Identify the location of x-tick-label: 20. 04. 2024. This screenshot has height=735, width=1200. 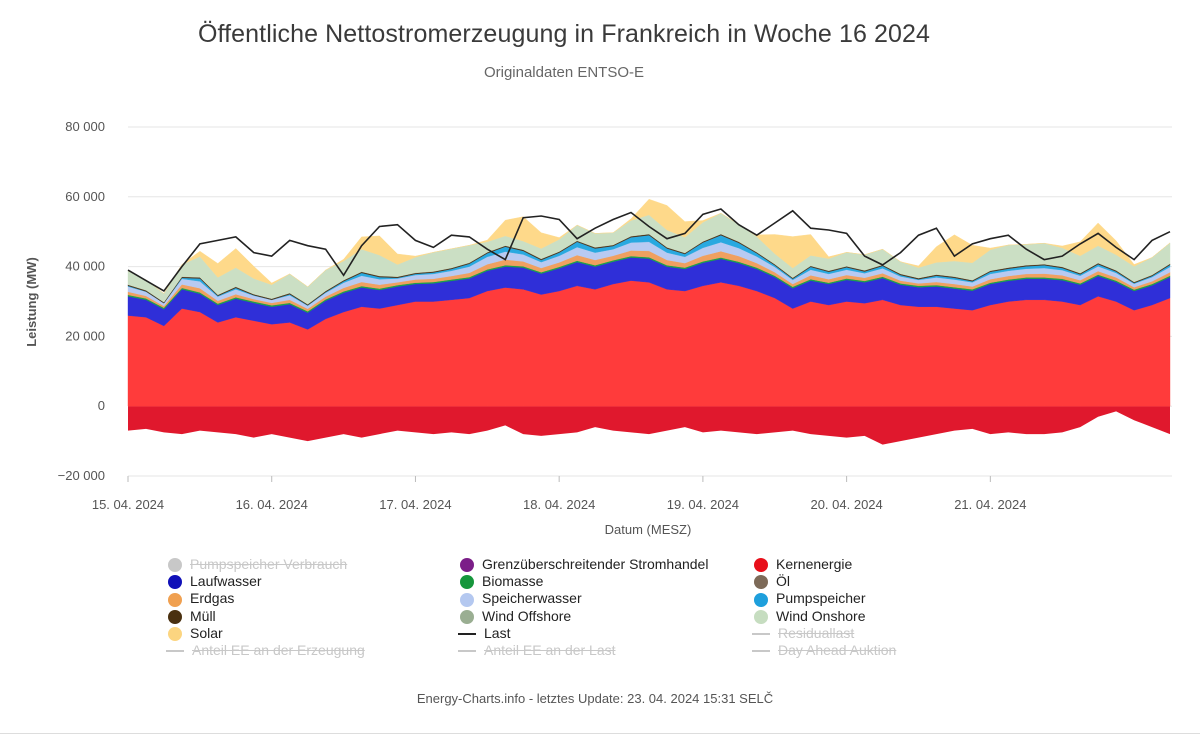
(846, 504).